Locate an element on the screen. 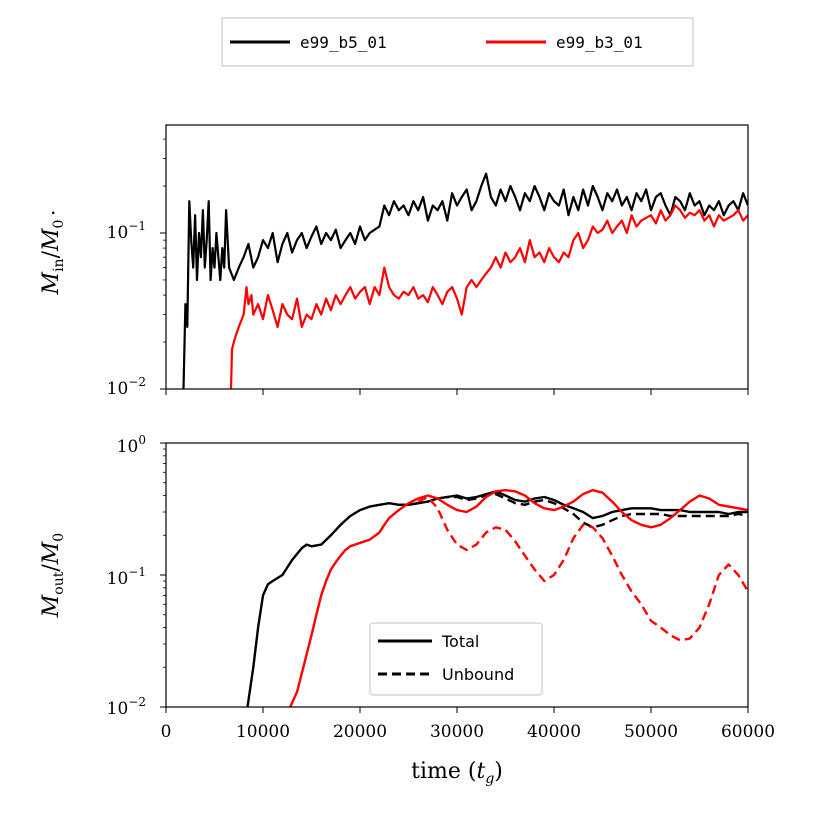  x-tick-labels: 0 10000 20000 30000 40000 50000 60000 is located at coordinates (468, 732).